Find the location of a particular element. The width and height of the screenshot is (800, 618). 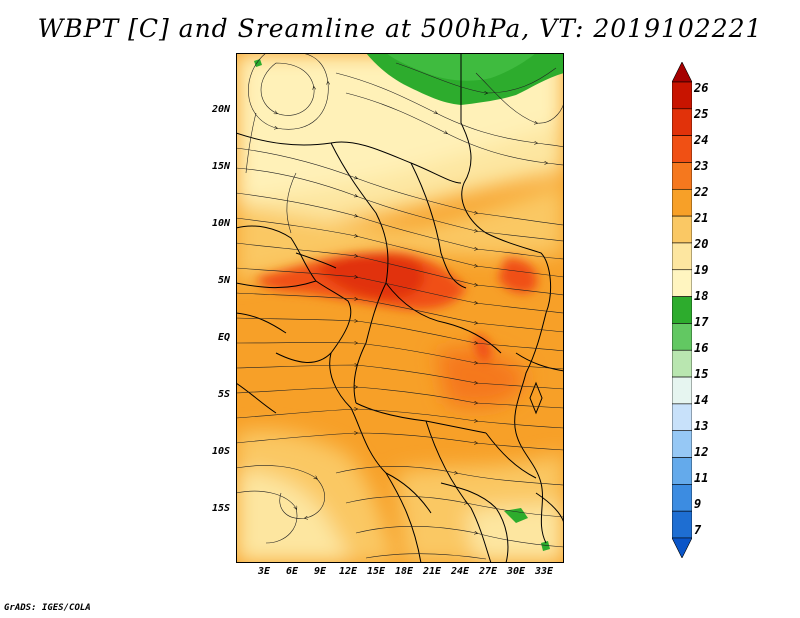

colorbar-label: 18 is located at coordinates (701, 296).